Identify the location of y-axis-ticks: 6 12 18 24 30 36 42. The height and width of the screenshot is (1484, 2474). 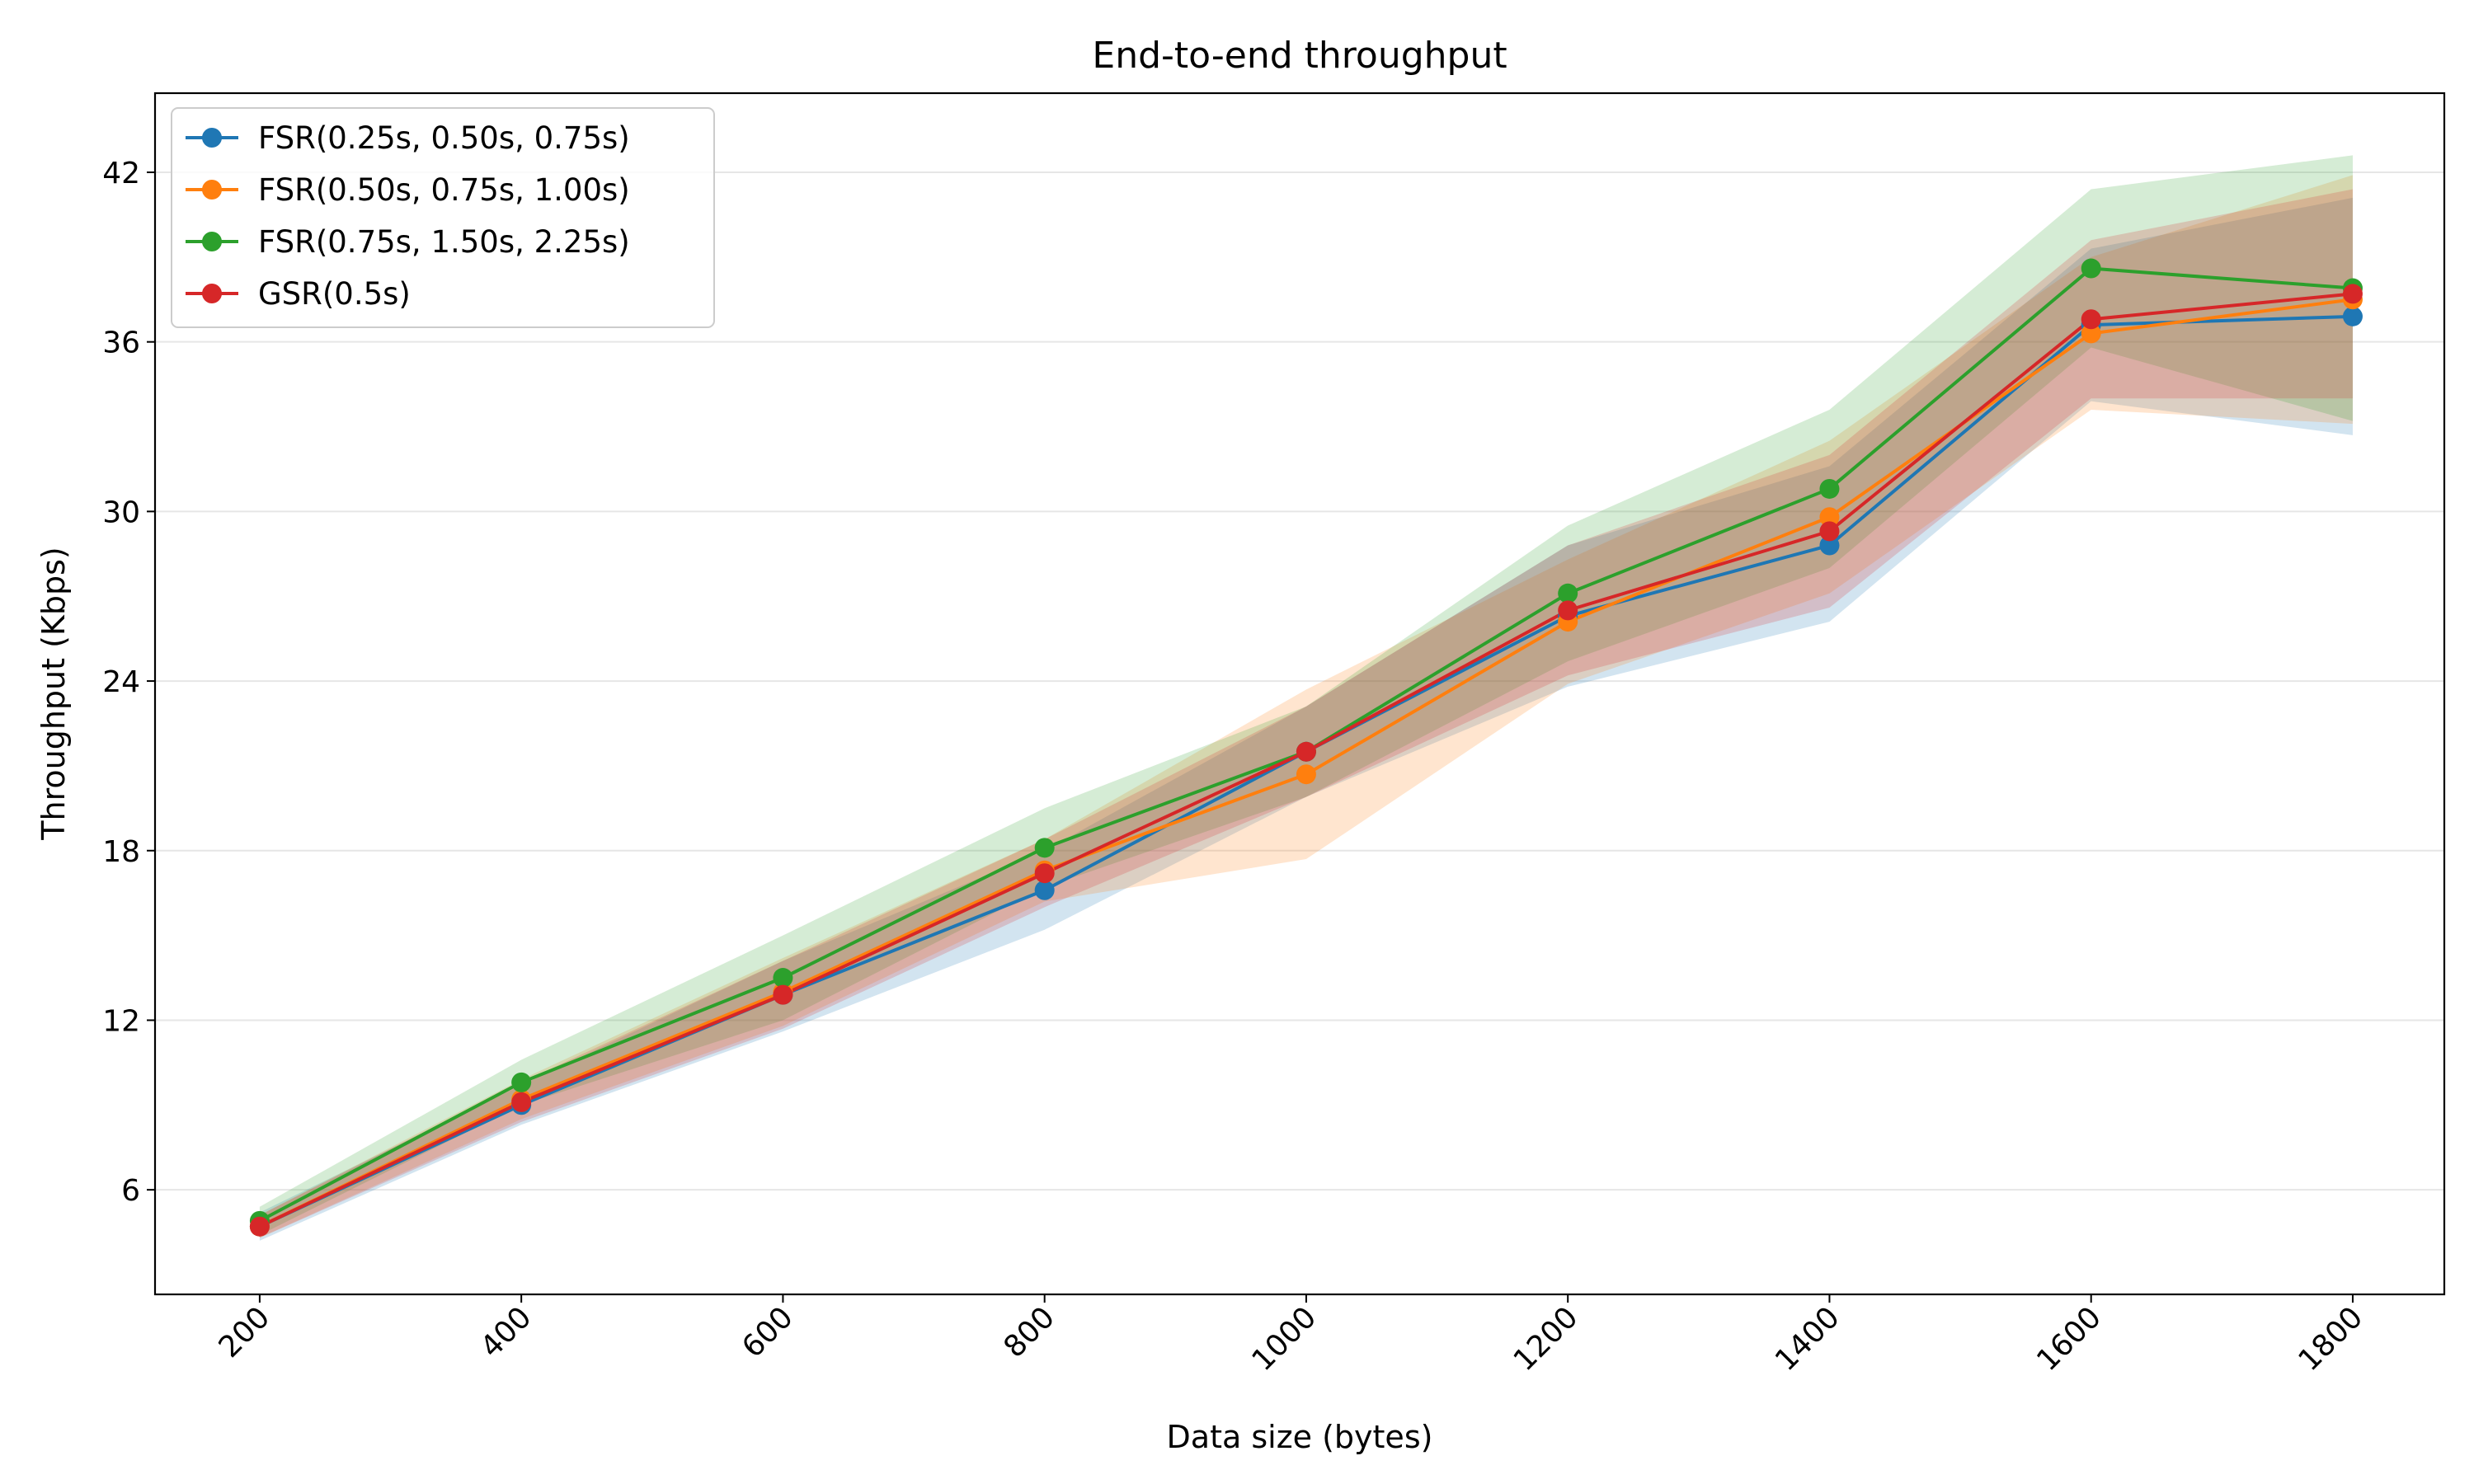
(128, 682).